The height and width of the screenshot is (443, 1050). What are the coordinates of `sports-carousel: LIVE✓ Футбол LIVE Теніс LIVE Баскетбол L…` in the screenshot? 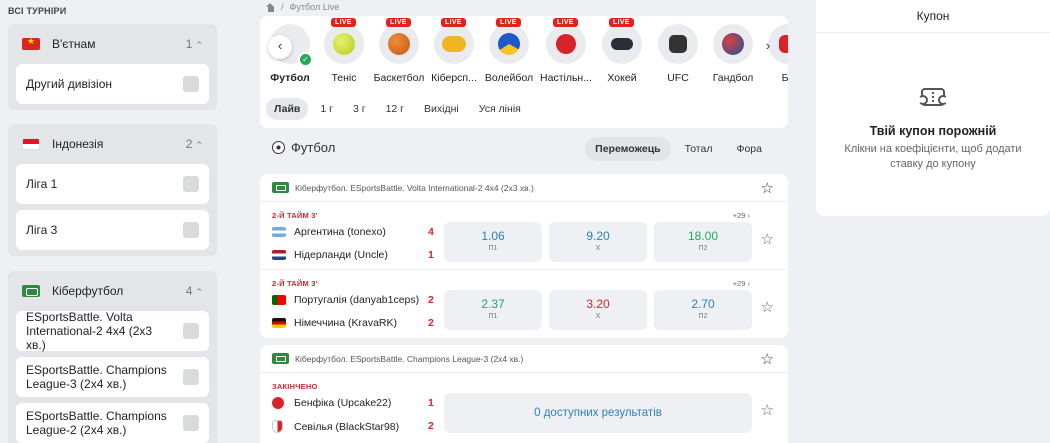 It's located at (524, 54).